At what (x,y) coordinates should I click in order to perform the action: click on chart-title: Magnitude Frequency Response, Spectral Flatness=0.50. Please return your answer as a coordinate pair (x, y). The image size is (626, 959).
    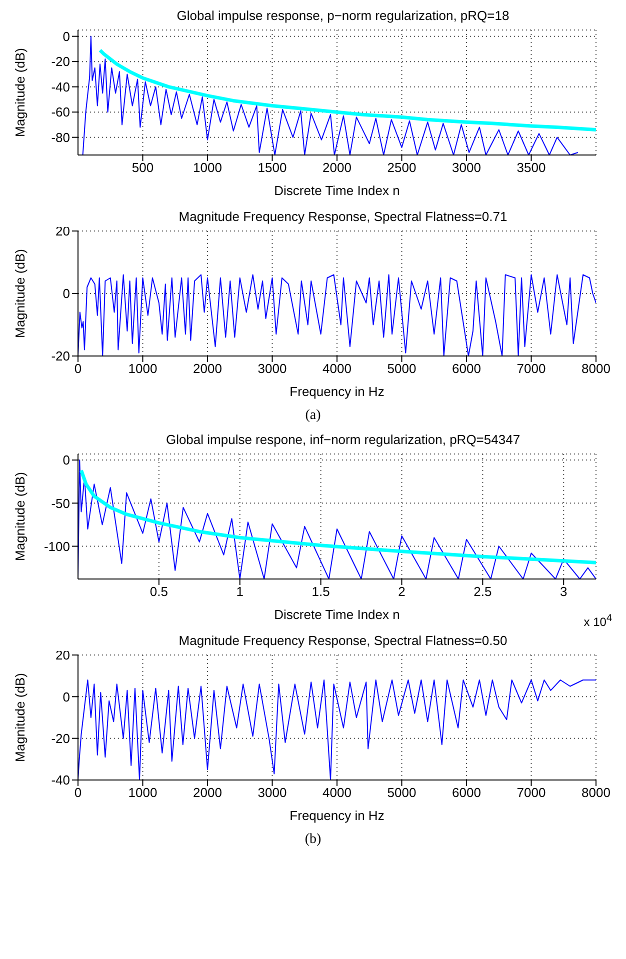
    Looking at the image, I should click on (343, 640).